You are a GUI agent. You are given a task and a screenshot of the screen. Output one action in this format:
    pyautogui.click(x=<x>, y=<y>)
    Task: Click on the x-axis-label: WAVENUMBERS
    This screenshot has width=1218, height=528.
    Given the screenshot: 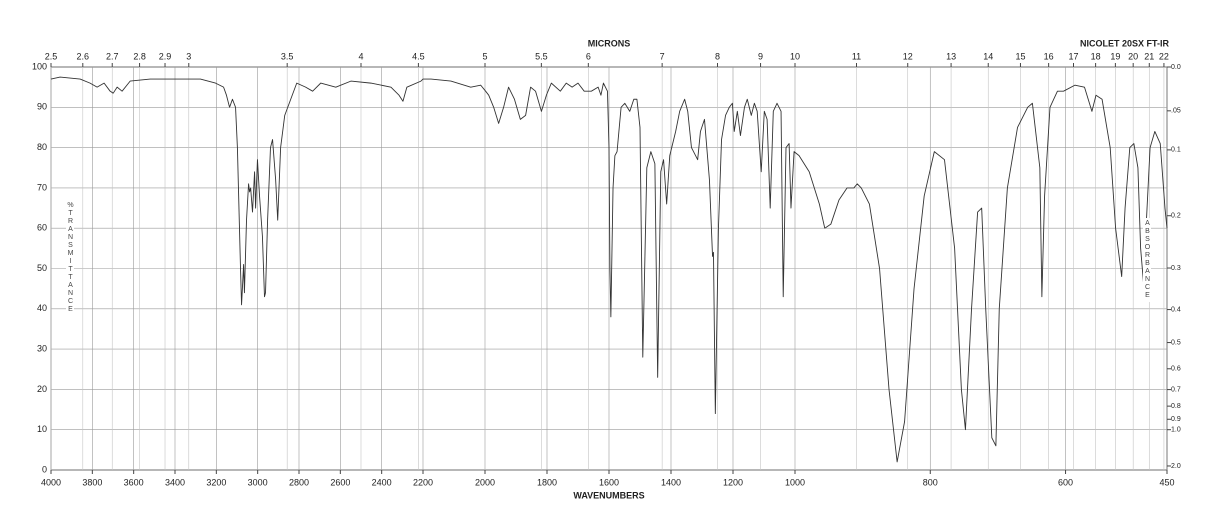 What is the action you would take?
    pyautogui.click(x=608, y=495)
    